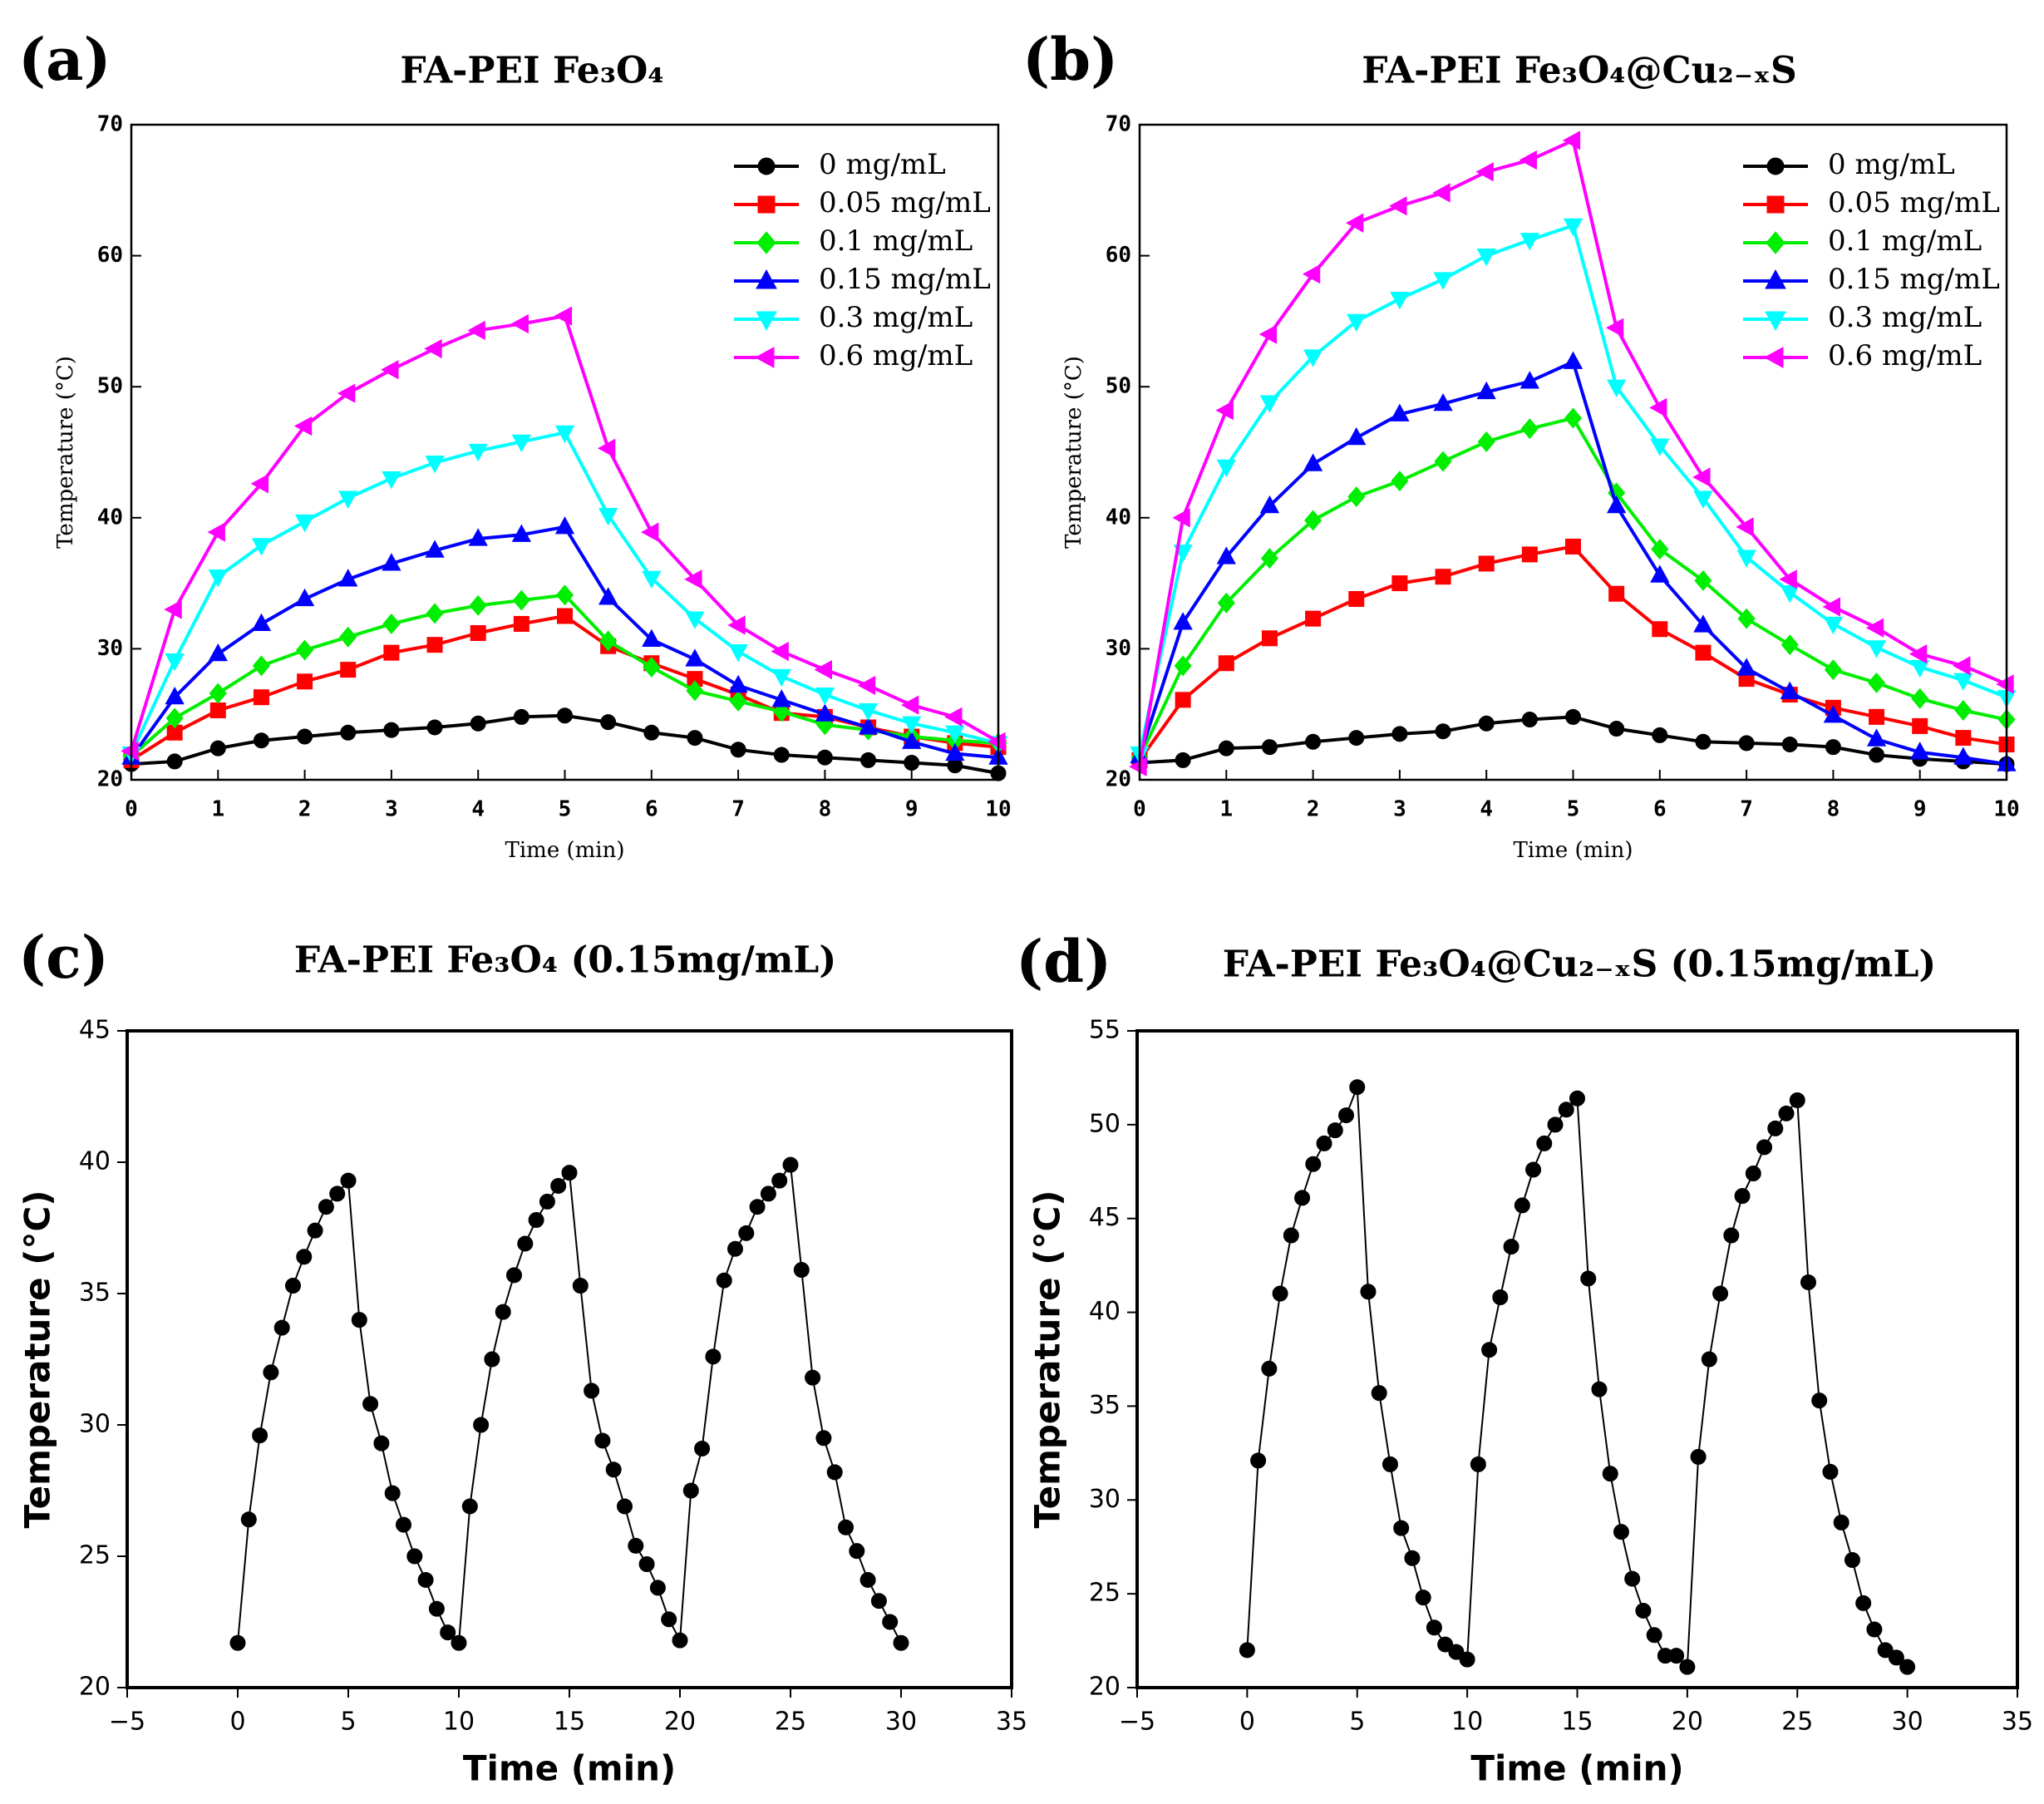  What do you see at coordinates (1573, 809) in the screenshot?
I see `x-tick-label: 5` at bounding box center [1573, 809].